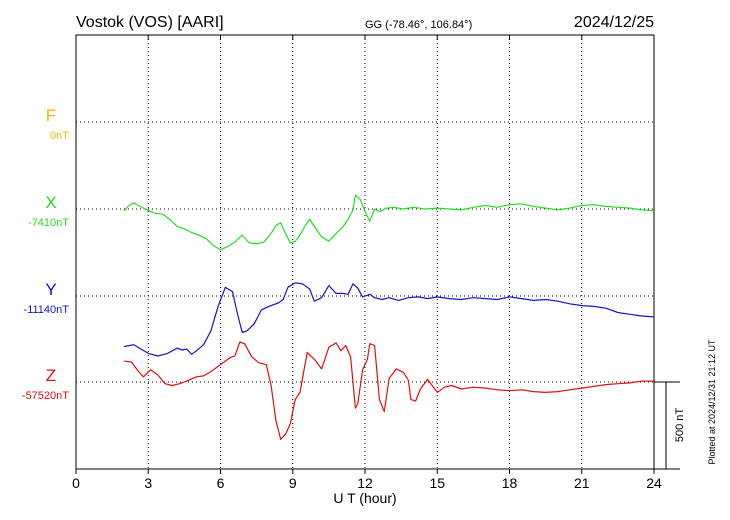  What do you see at coordinates (51, 375) in the screenshot?
I see `series-name-z: Z` at bounding box center [51, 375].